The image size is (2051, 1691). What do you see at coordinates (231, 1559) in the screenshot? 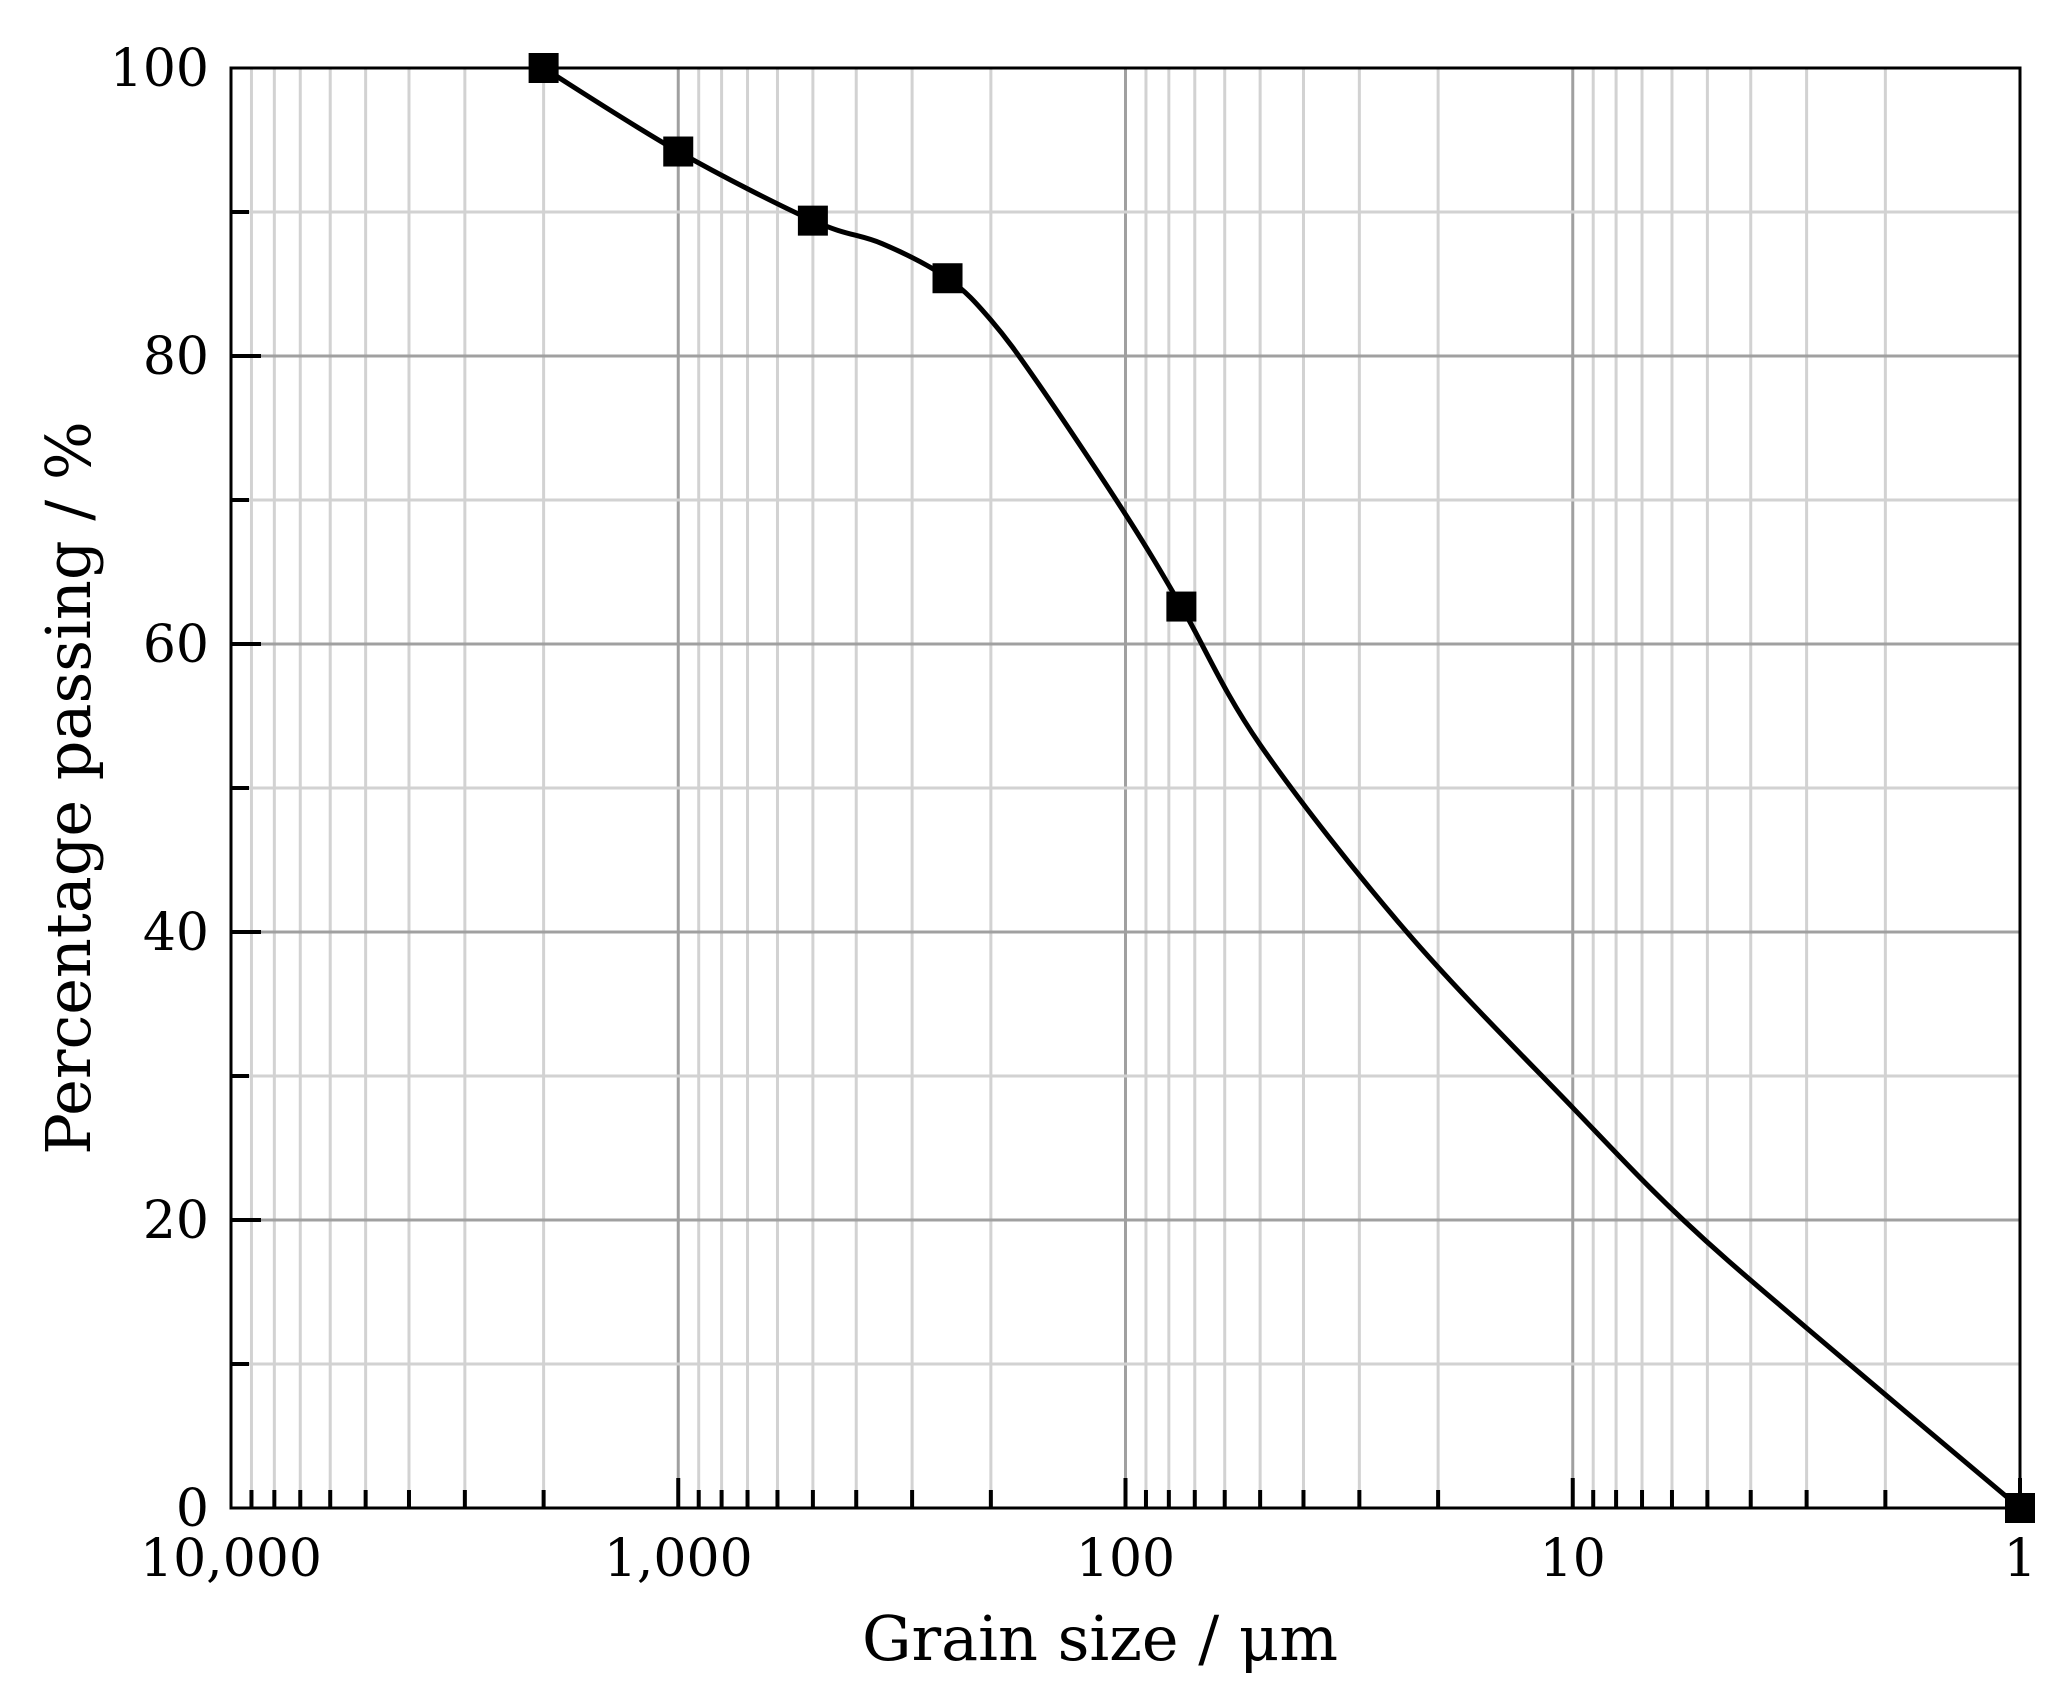
I see `x-tick-label: 10,000` at bounding box center [231, 1559].